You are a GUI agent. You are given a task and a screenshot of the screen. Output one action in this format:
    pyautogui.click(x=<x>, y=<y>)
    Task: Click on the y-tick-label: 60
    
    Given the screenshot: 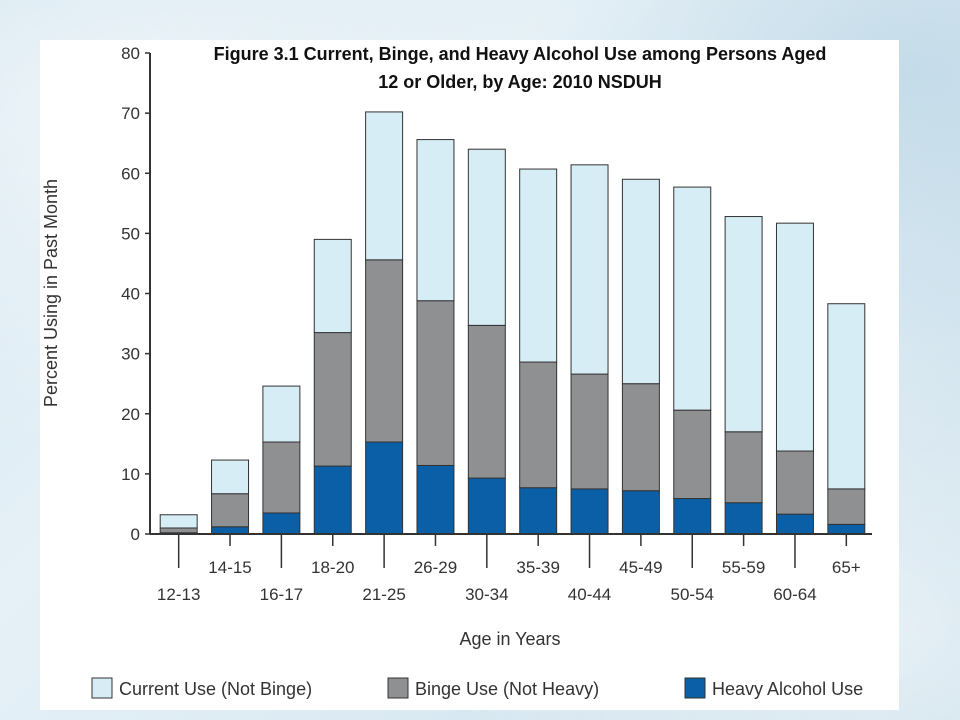 What is the action you would take?
    pyautogui.click(x=130, y=173)
    